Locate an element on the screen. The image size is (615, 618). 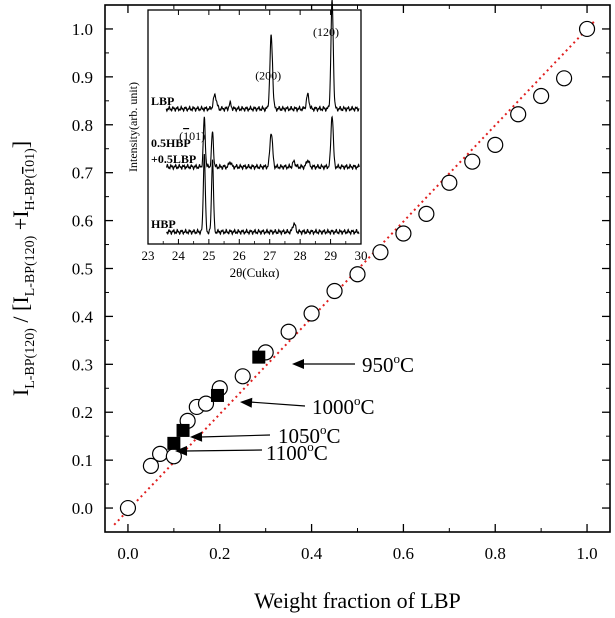
inset-peak-label-part: (200) is located at coordinates (268, 75).